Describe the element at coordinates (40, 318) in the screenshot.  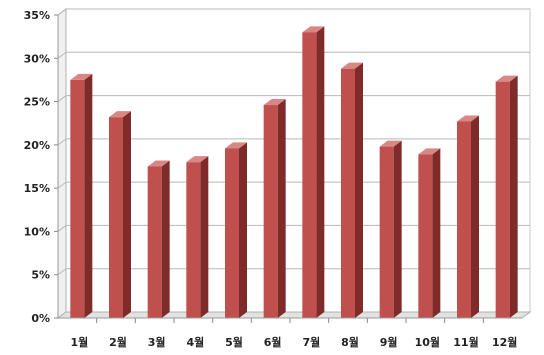
I see `y-tick-label: 0%` at that location.